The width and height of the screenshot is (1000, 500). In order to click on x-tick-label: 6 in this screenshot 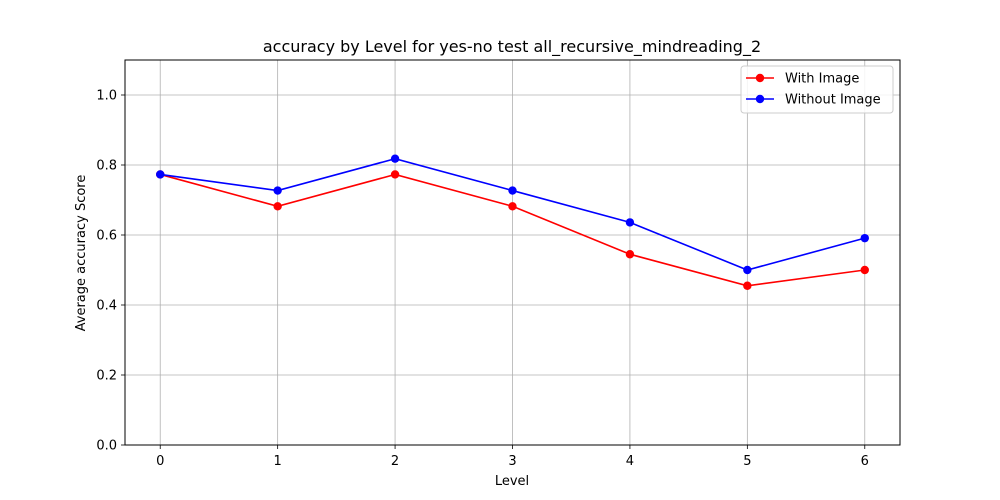, I will do `click(865, 461)`.